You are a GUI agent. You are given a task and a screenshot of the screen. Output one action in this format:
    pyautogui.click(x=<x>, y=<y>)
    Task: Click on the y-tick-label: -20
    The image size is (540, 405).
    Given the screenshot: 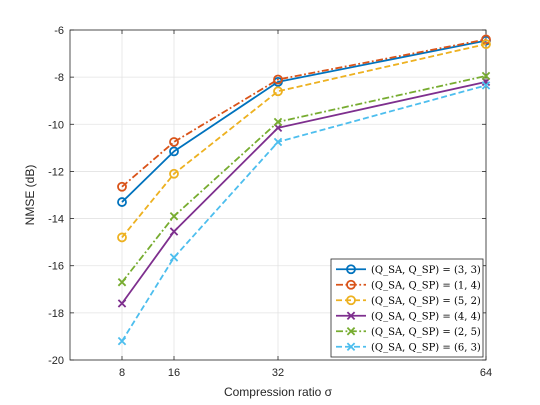 What is the action you would take?
    pyautogui.click(x=56, y=361)
    